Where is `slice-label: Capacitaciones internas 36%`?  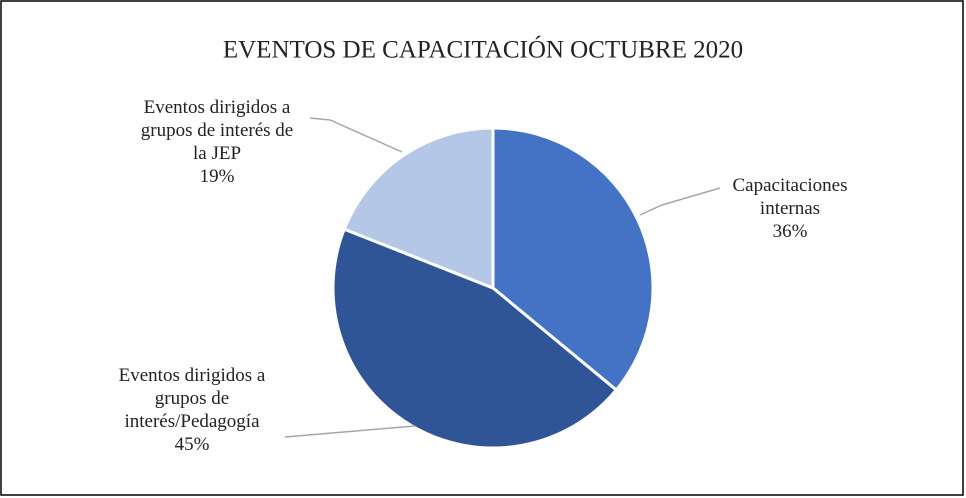
slice-label: Capacitaciones internas 36% is located at coordinates (790, 208).